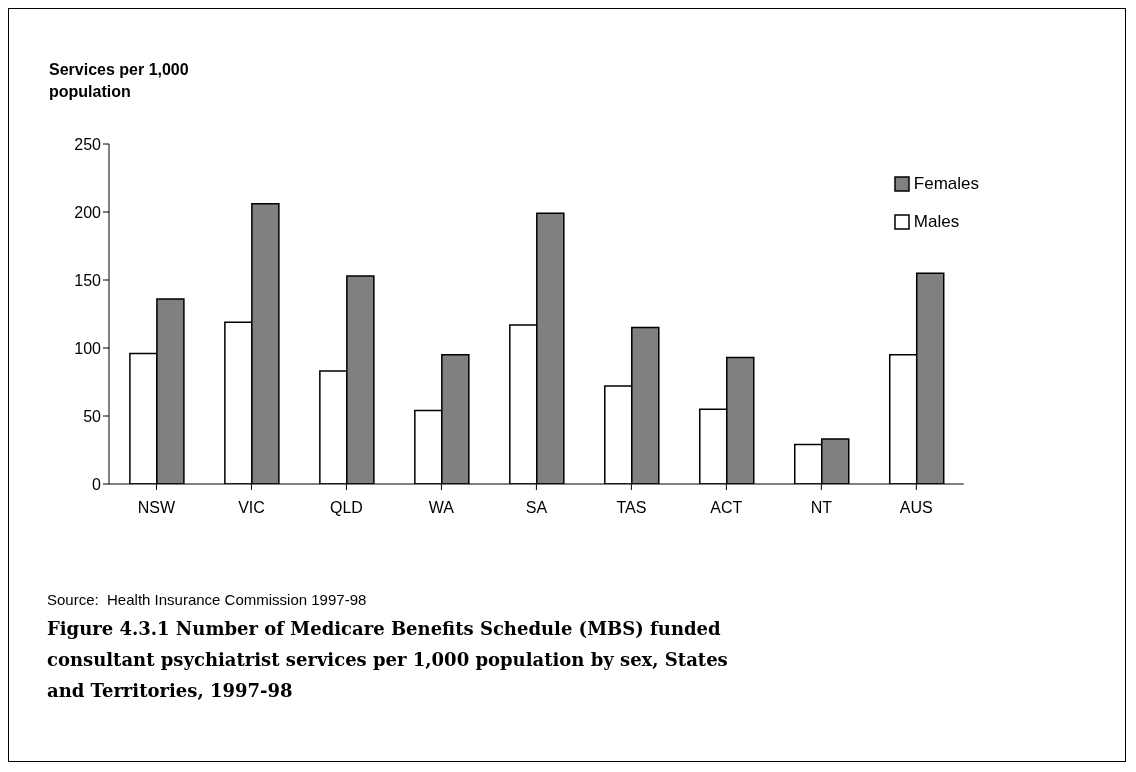 This screenshot has width=1136, height=772. I want to click on x-tick-label: NSW, so click(157, 508).